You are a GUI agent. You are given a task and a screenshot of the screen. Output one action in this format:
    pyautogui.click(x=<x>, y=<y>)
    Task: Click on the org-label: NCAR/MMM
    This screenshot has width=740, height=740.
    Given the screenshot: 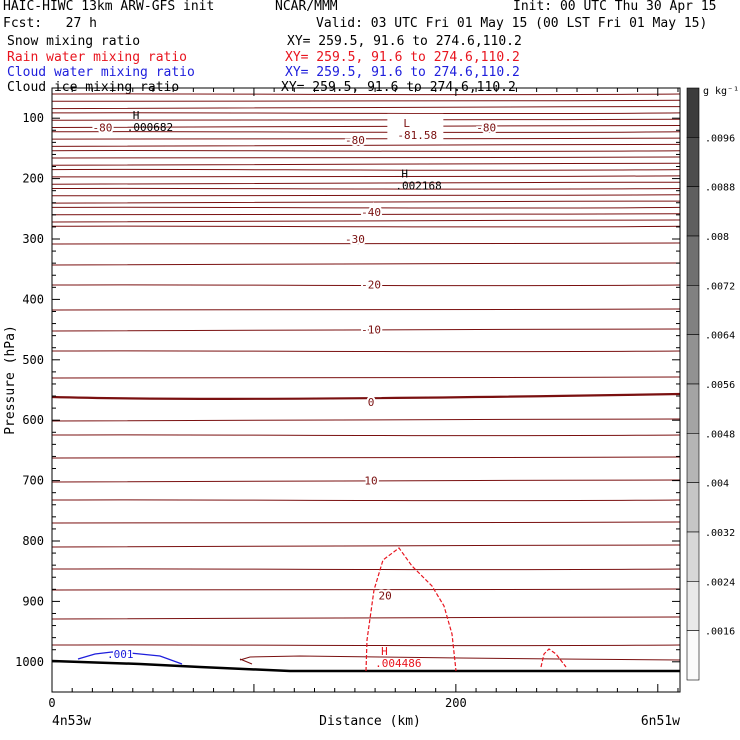 What is the action you would take?
    pyautogui.click(x=306, y=7)
    